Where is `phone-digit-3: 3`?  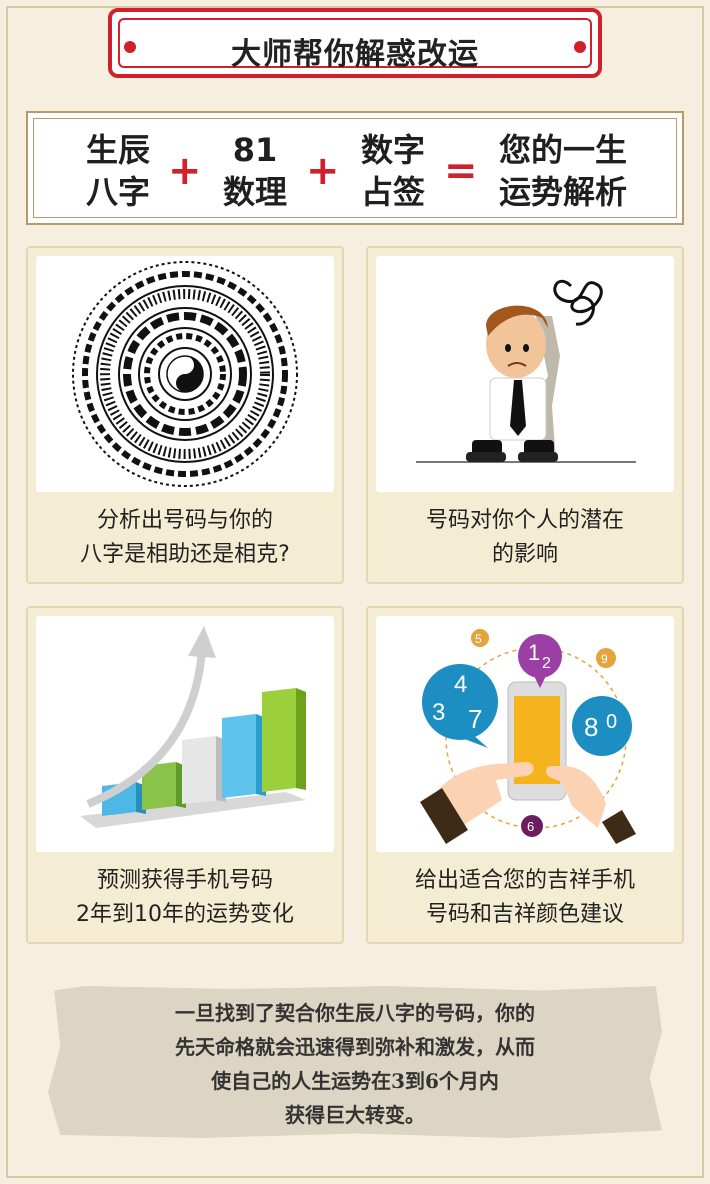 phone-digit-3: 3 is located at coordinates (438, 712).